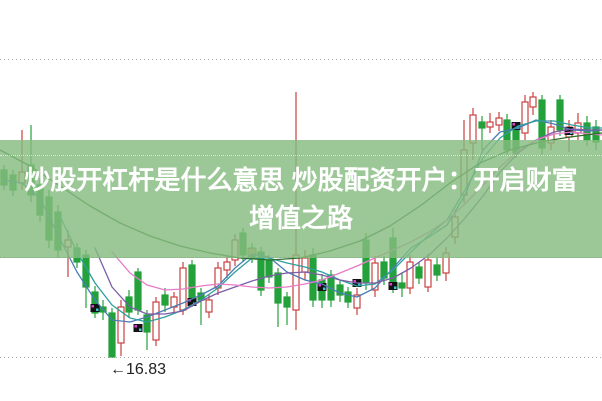 The width and height of the screenshot is (602, 401). Describe the element at coordinates (301, 155) in the screenshot. I see `gridline-overlay-upper` at that location.